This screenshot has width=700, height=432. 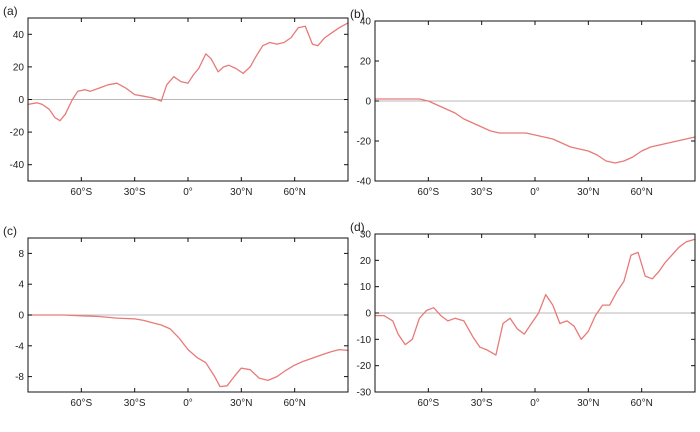 What do you see at coordinates (366, 235) in the screenshot?
I see `y-tick-label: 30` at bounding box center [366, 235].